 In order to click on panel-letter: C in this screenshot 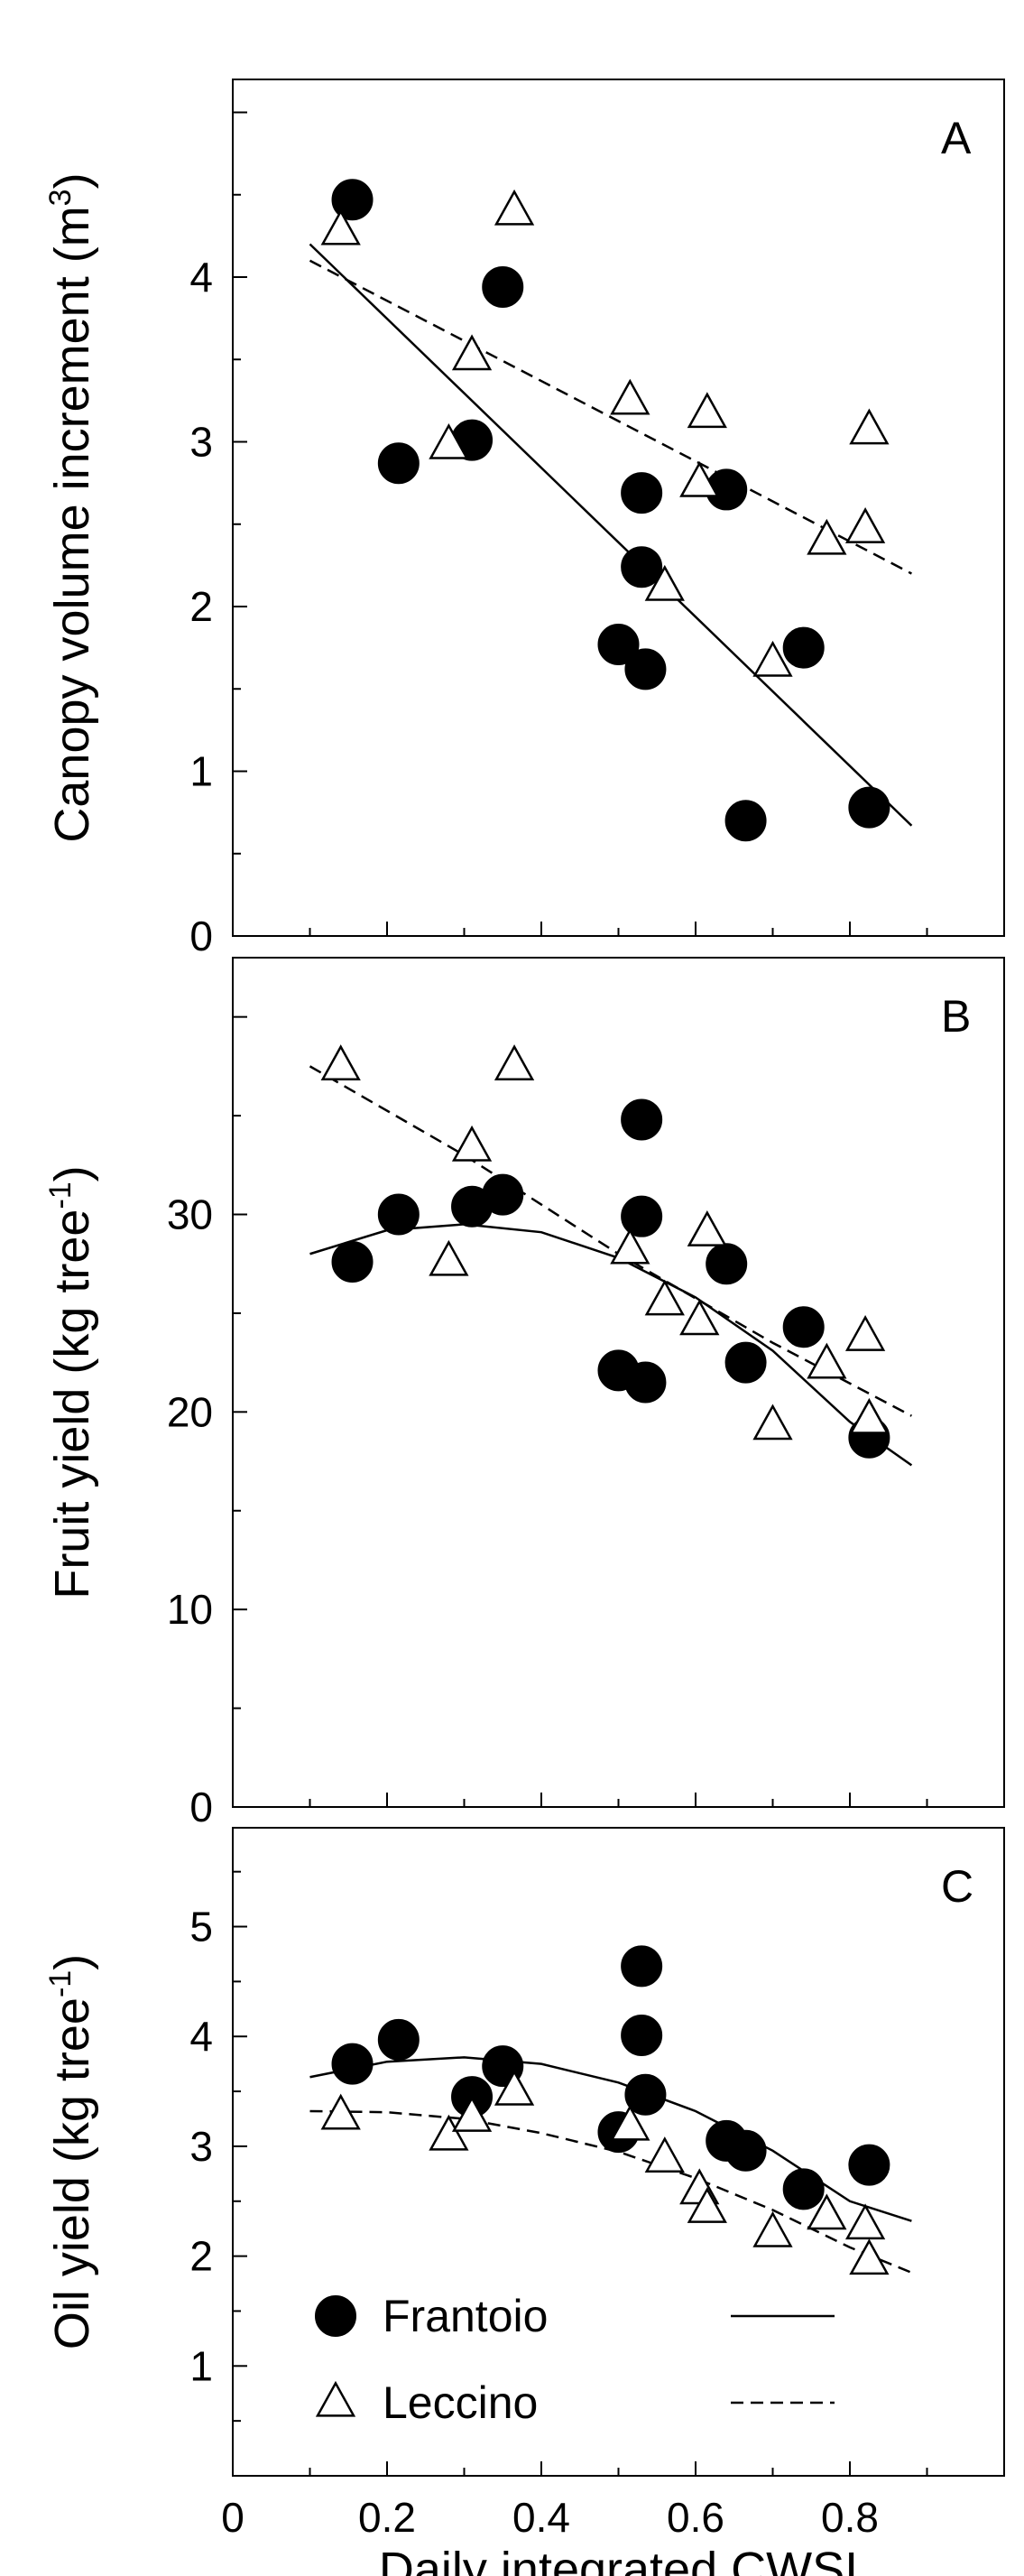, I will do `click(957, 1886)`.